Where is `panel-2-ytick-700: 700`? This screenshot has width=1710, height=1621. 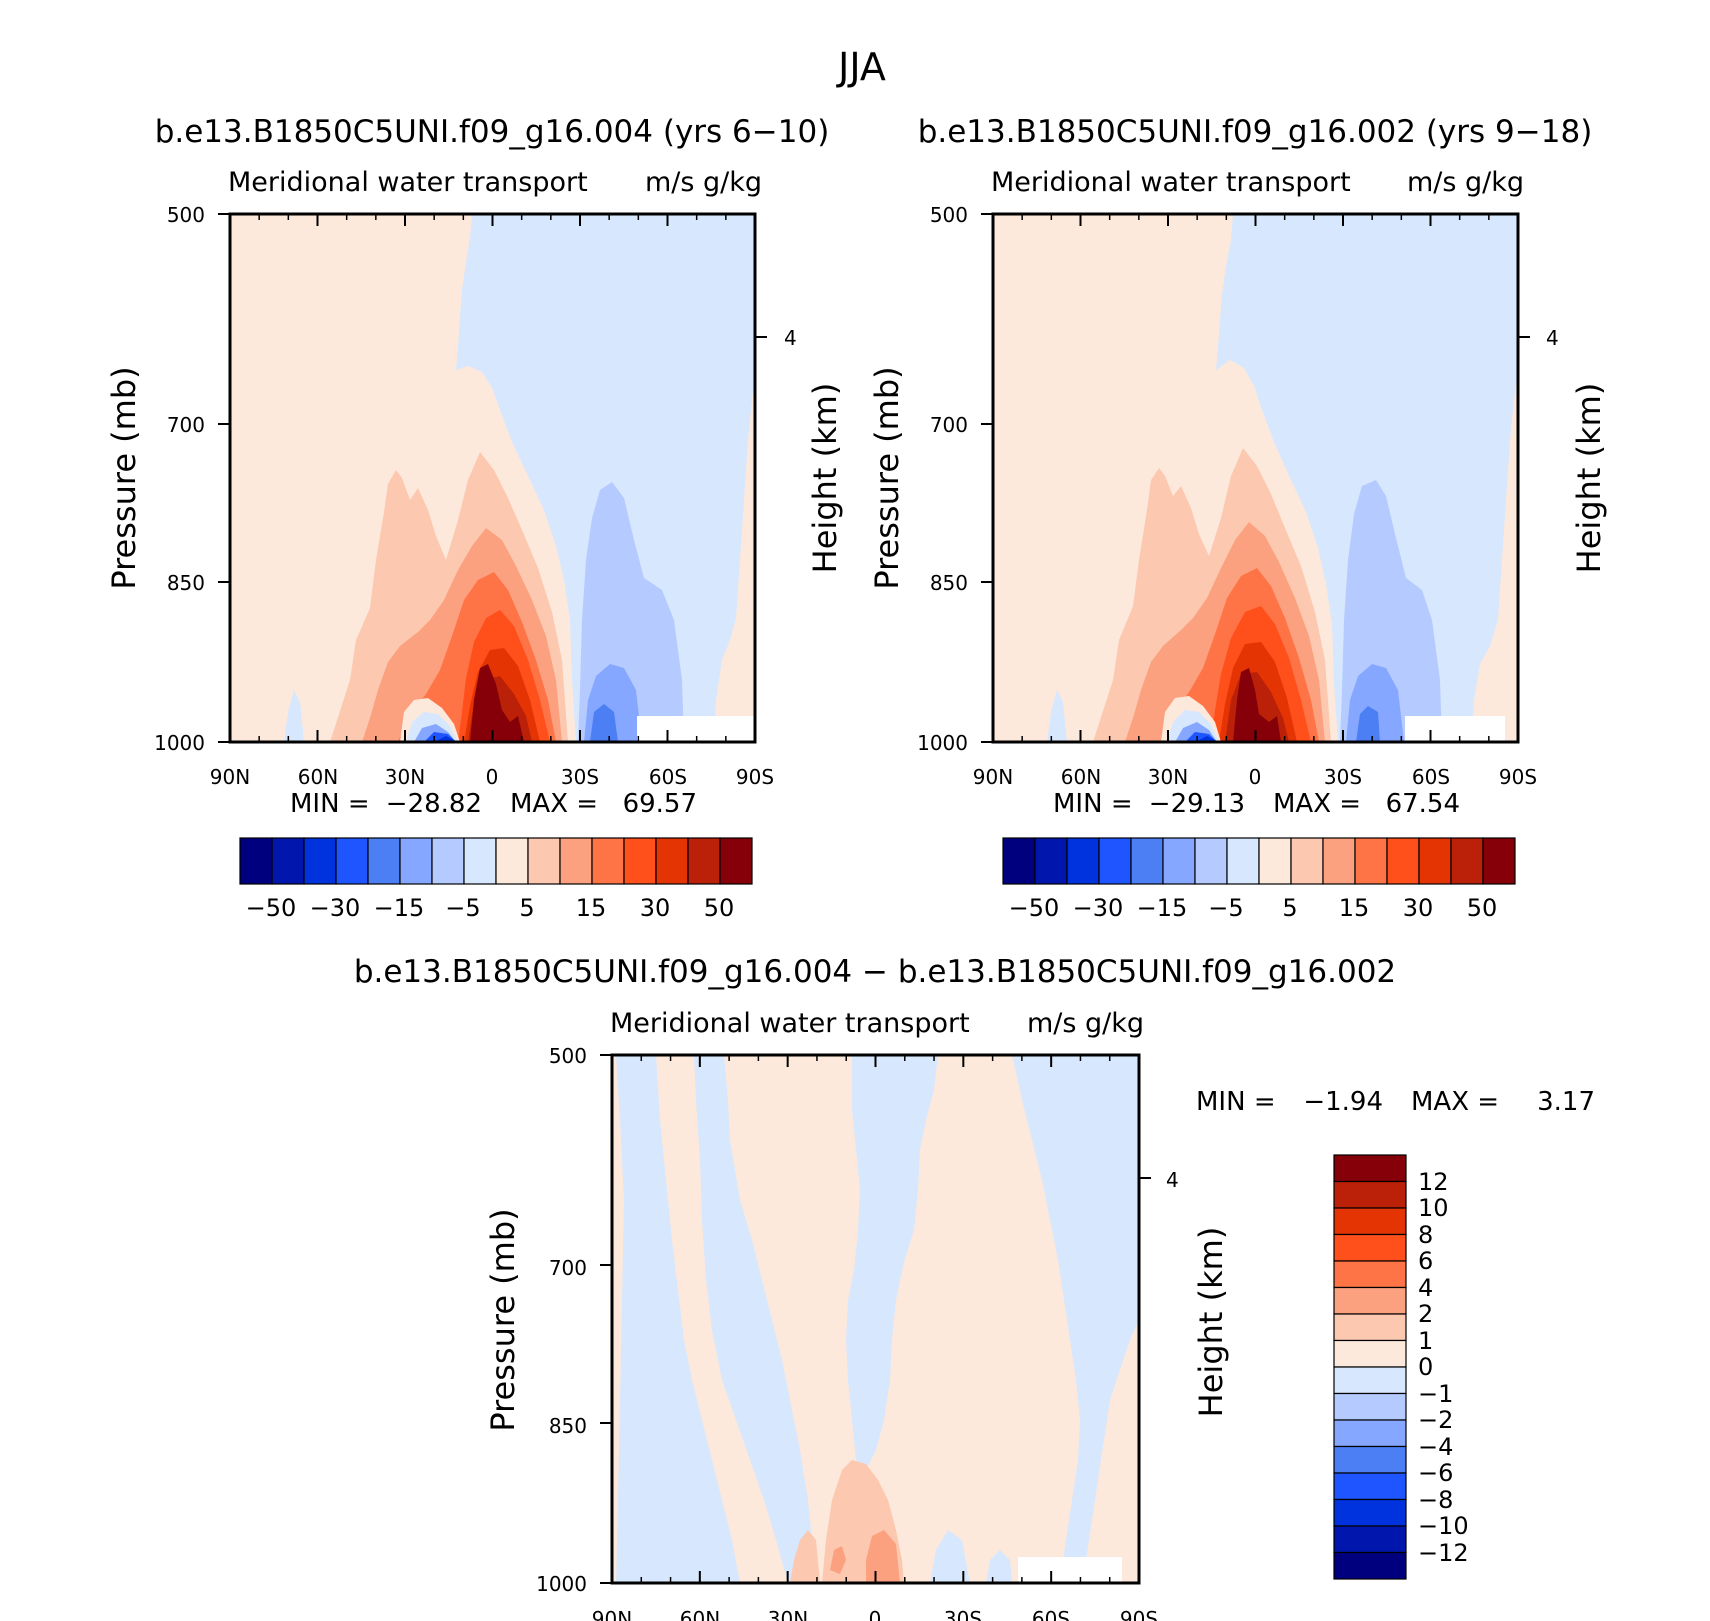 panel-2-ytick-700: 700 is located at coordinates (568, 1268).